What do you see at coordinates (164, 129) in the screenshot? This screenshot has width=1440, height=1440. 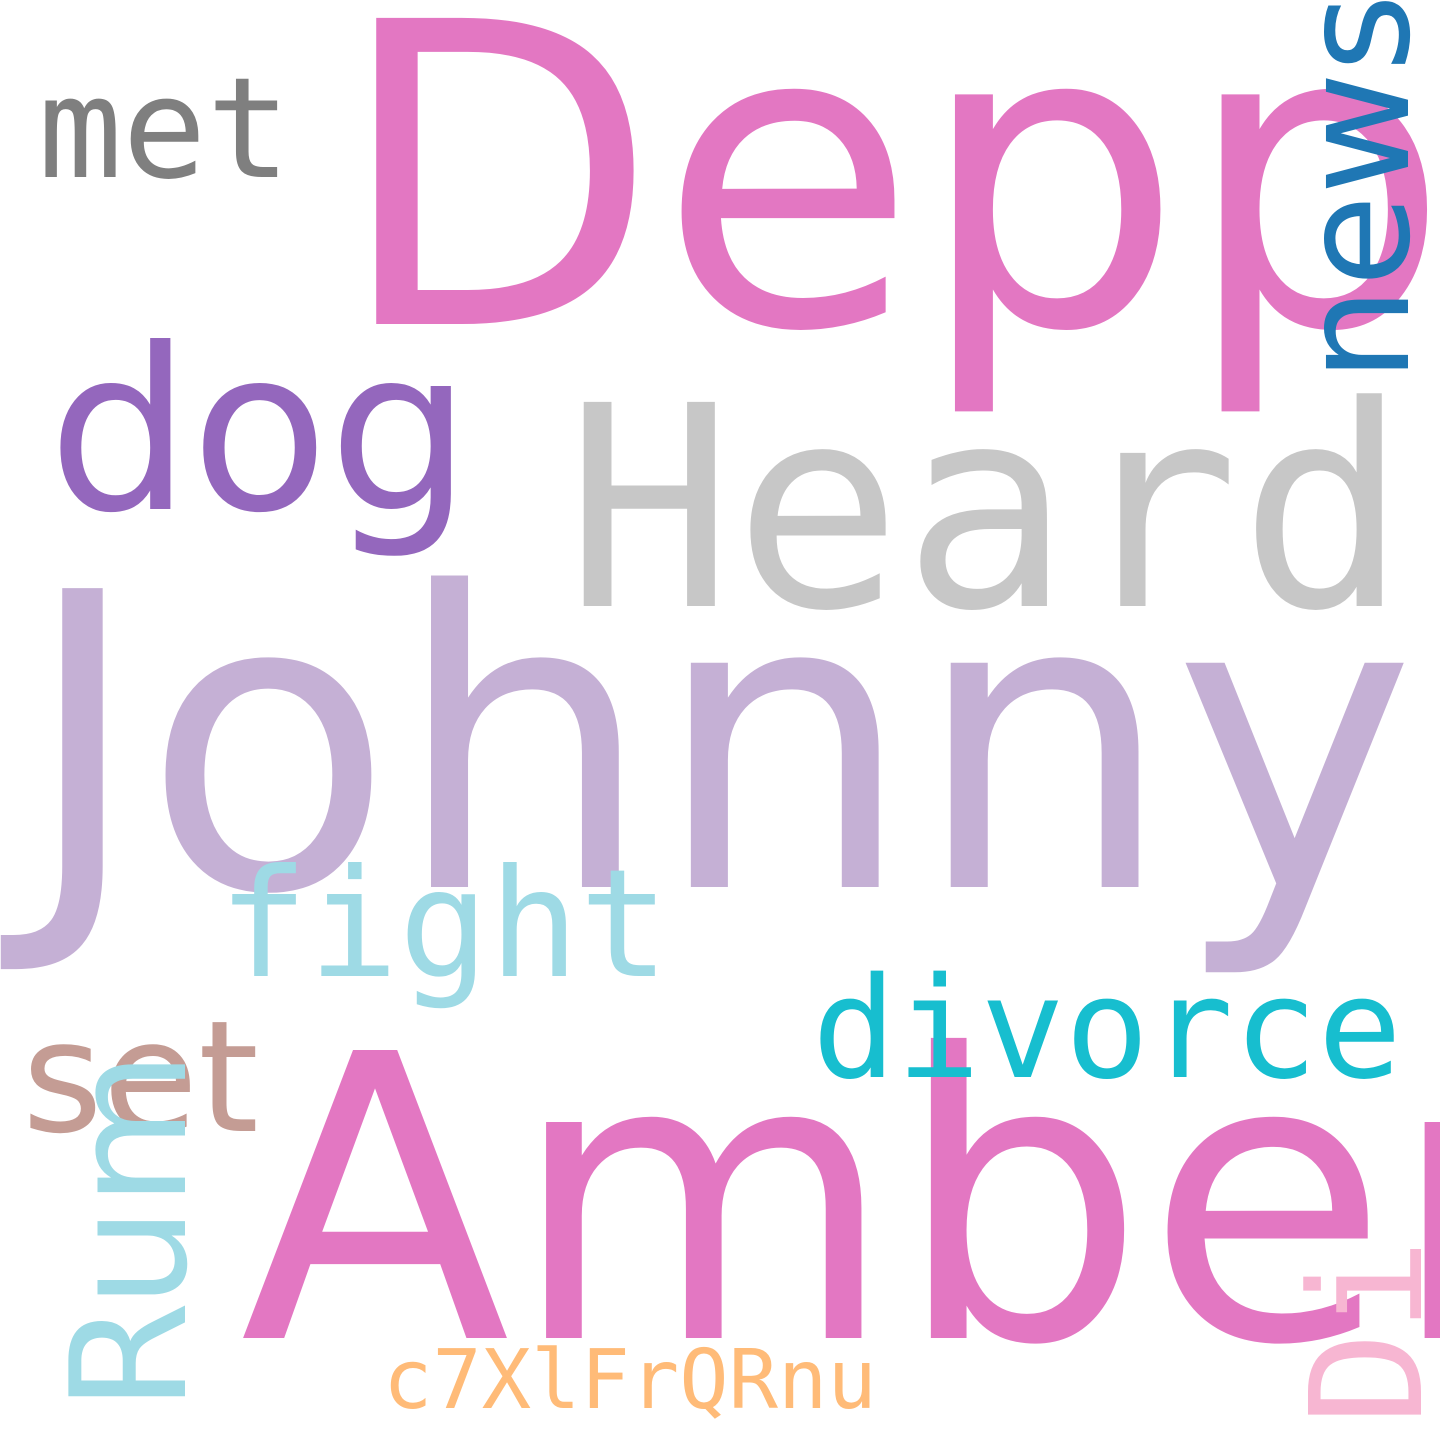 I see `word-met: met` at bounding box center [164, 129].